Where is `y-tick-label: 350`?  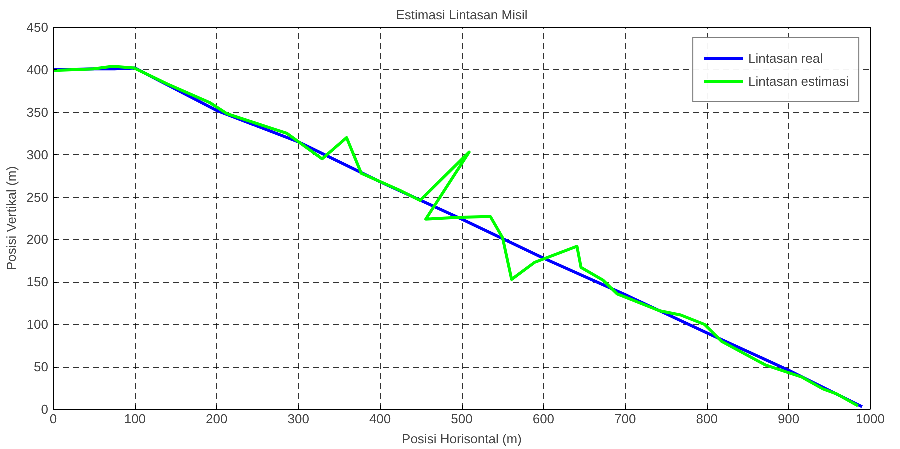
y-tick-label: 350 is located at coordinates (37, 112).